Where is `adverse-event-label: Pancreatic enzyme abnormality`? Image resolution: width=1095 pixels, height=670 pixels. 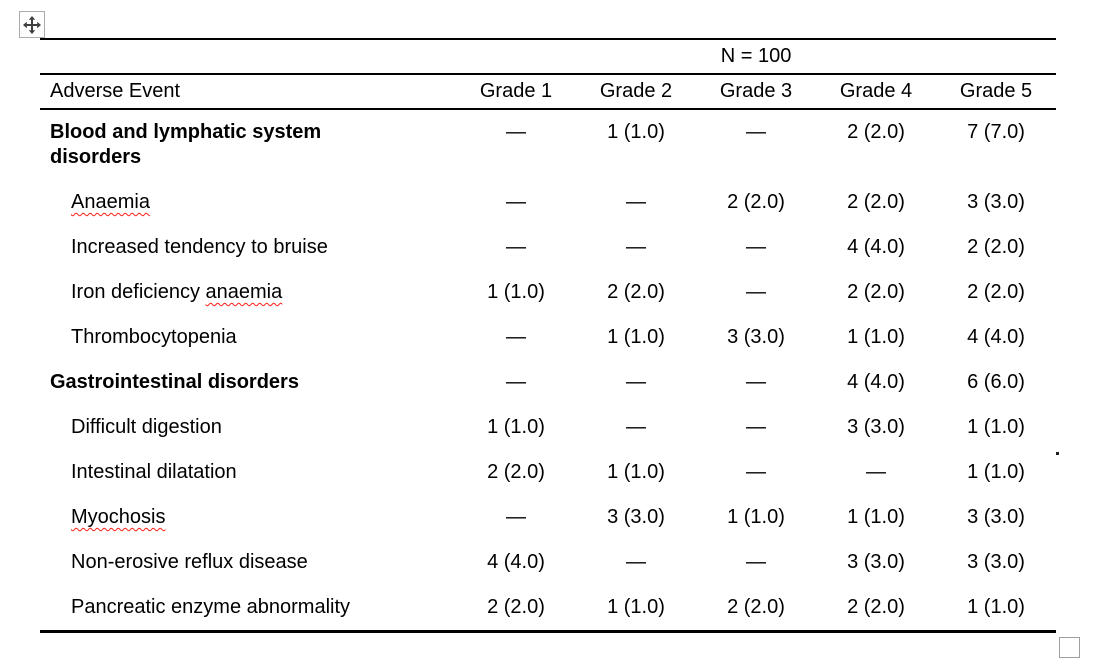 adverse-event-label: Pancreatic enzyme abnormality is located at coordinates (211, 607).